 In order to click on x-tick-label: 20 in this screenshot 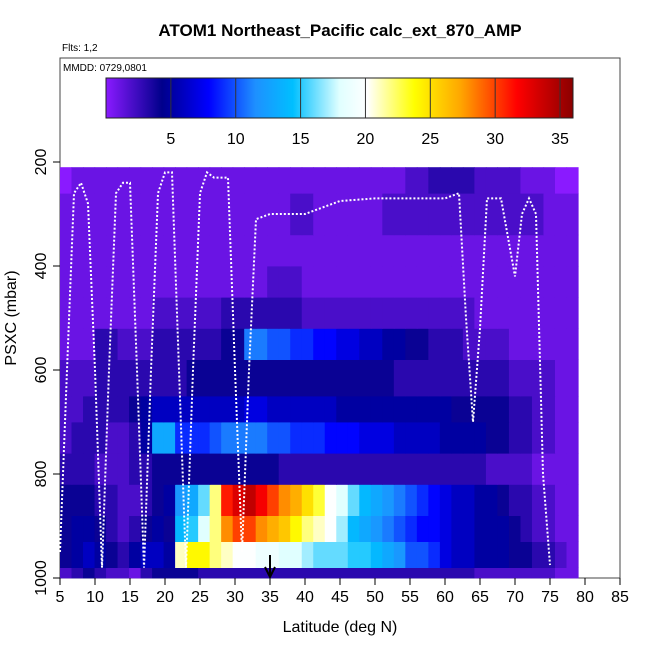, I will do `click(165, 597)`.